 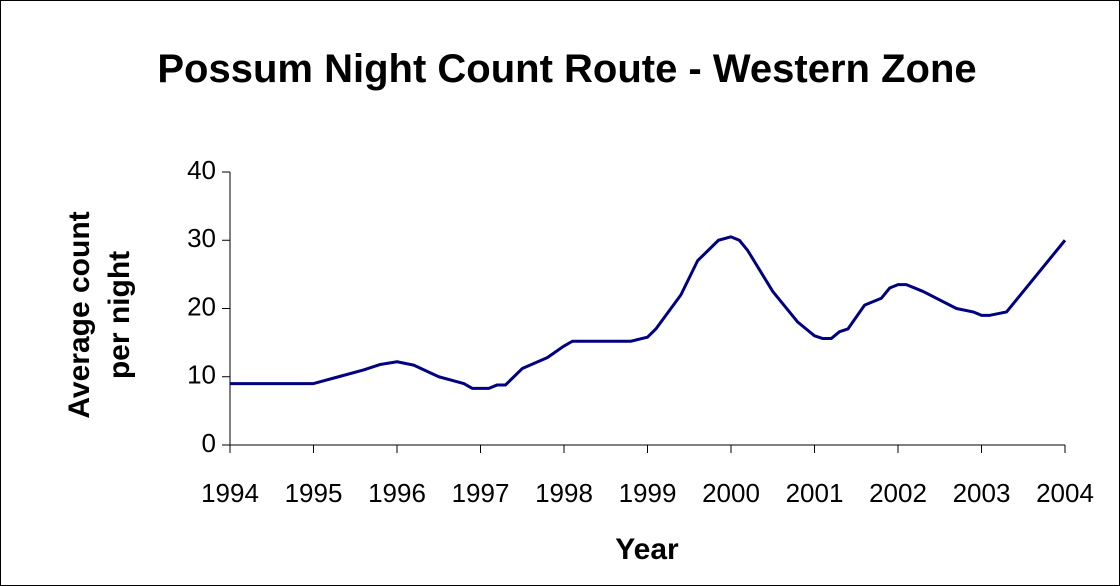 I want to click on x-tick-label: 1994, so click(x=230, y=493).